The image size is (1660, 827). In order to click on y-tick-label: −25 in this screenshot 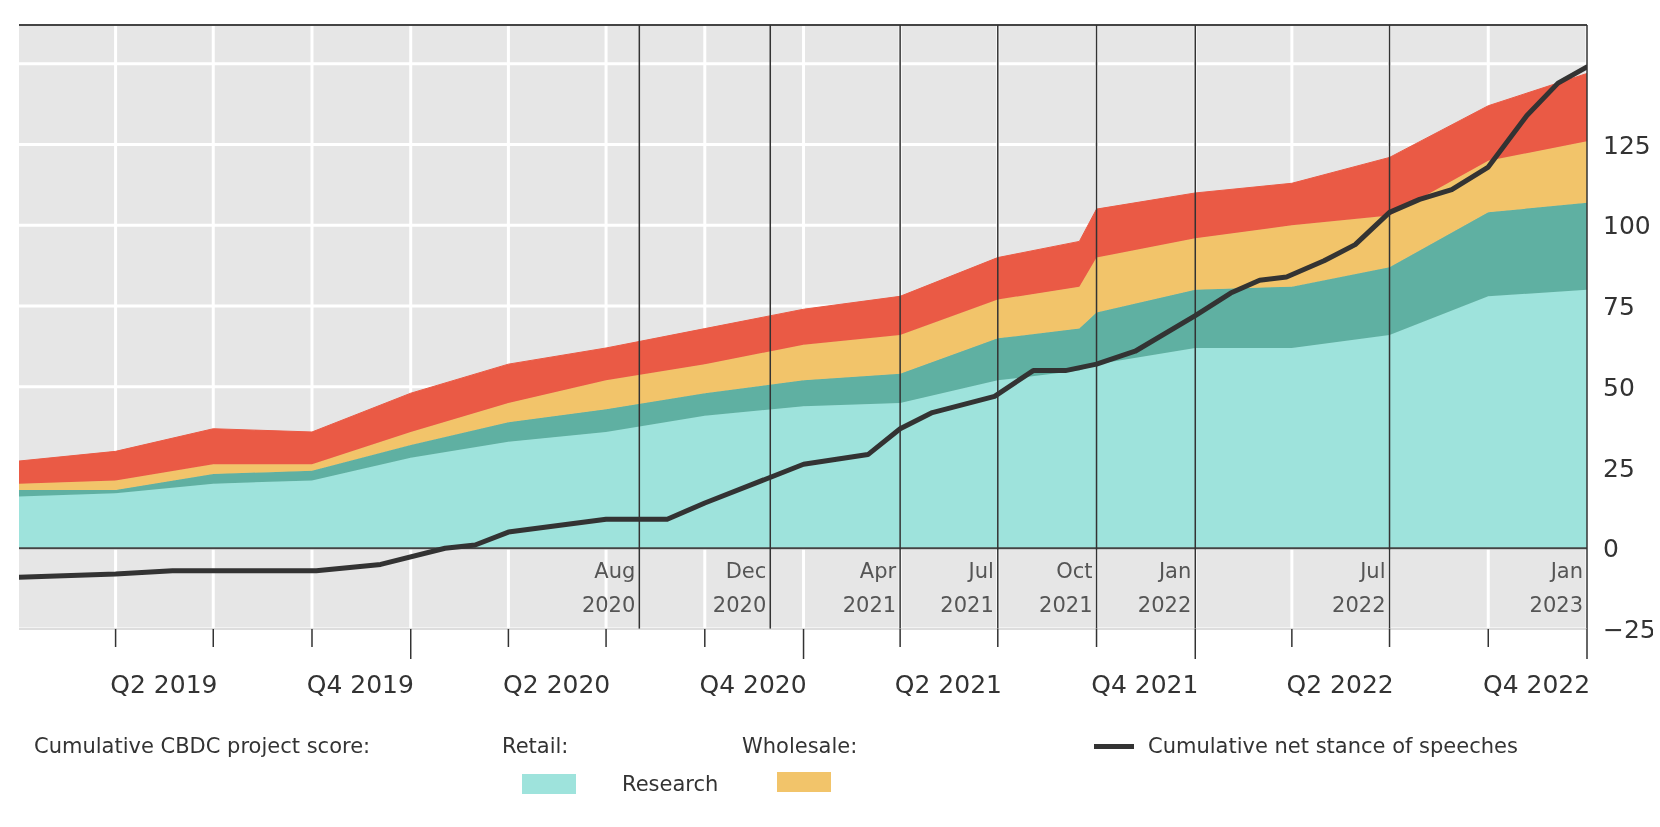, I will do `click(1629, 629)`.